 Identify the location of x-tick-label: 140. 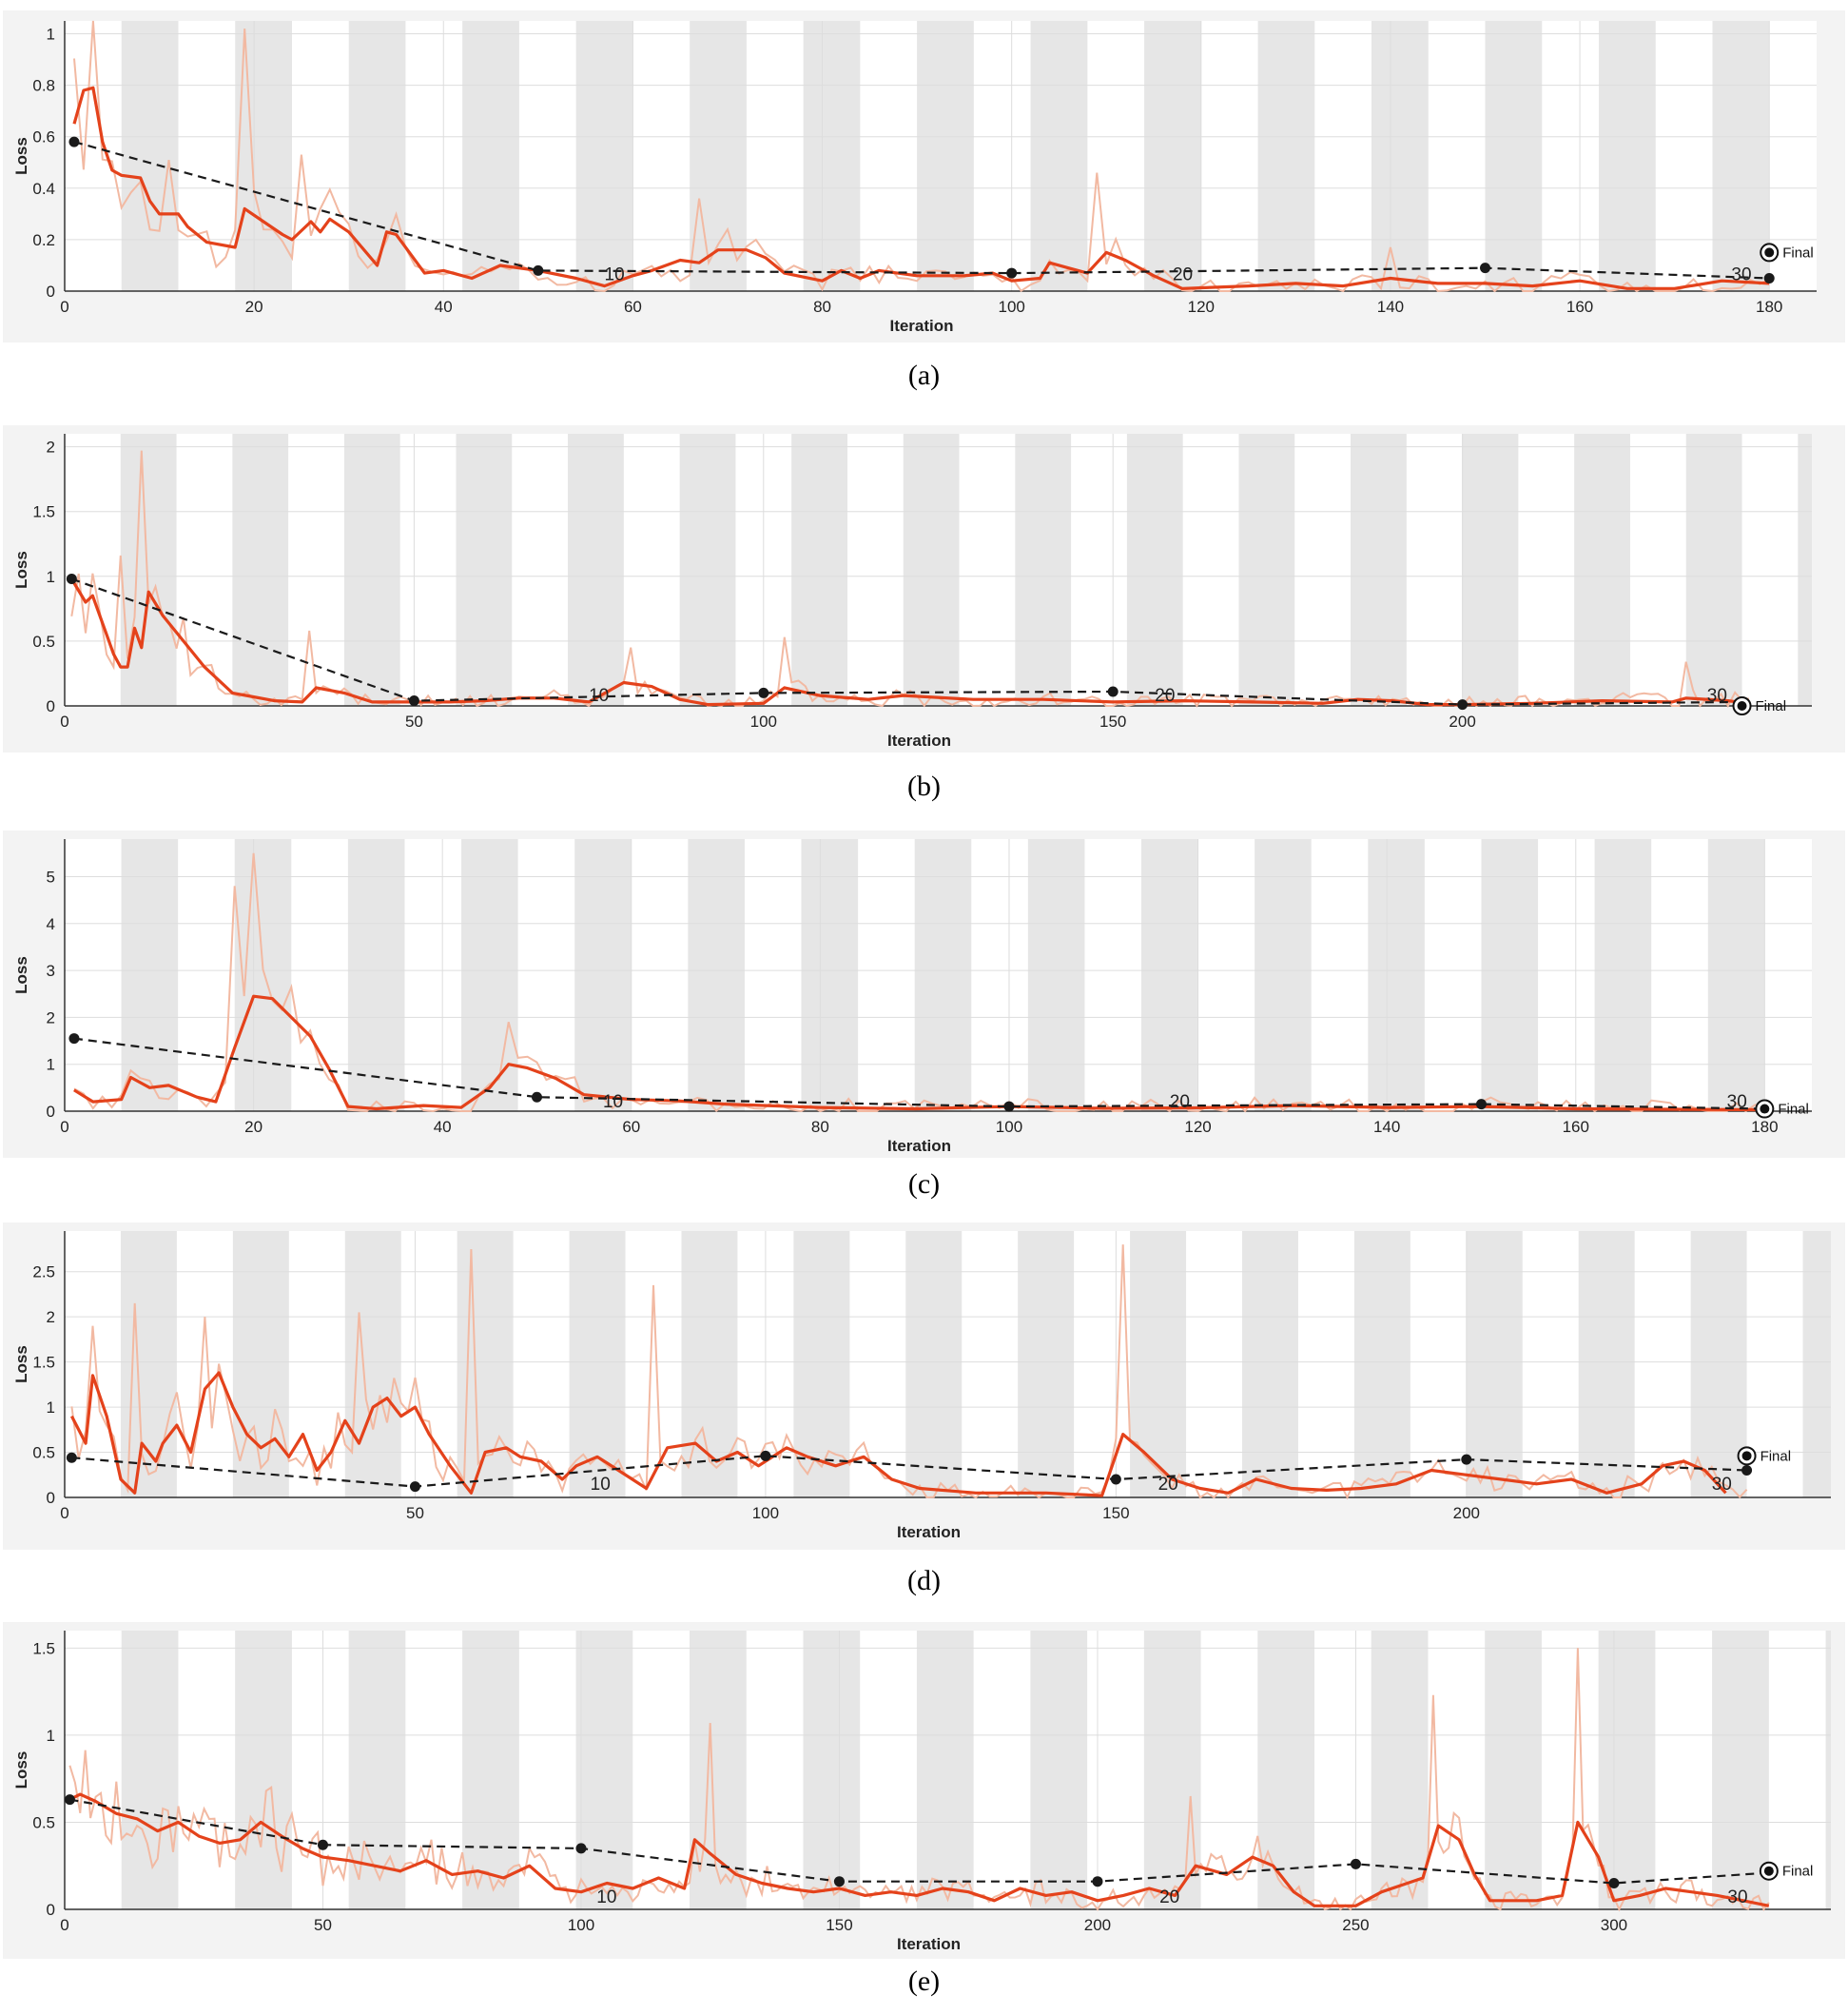
(1386, 1127).